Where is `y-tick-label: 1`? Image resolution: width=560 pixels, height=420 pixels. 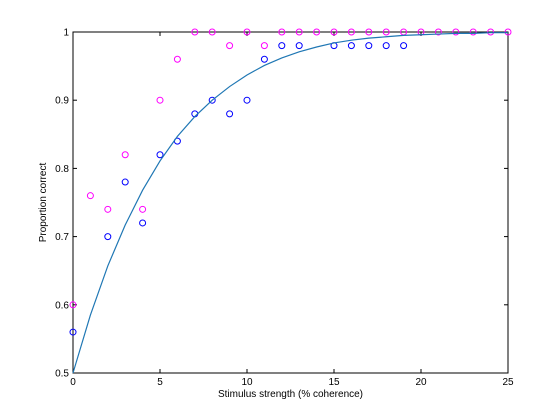 y-tick-label: 1 is located at coordinates (66, 33).